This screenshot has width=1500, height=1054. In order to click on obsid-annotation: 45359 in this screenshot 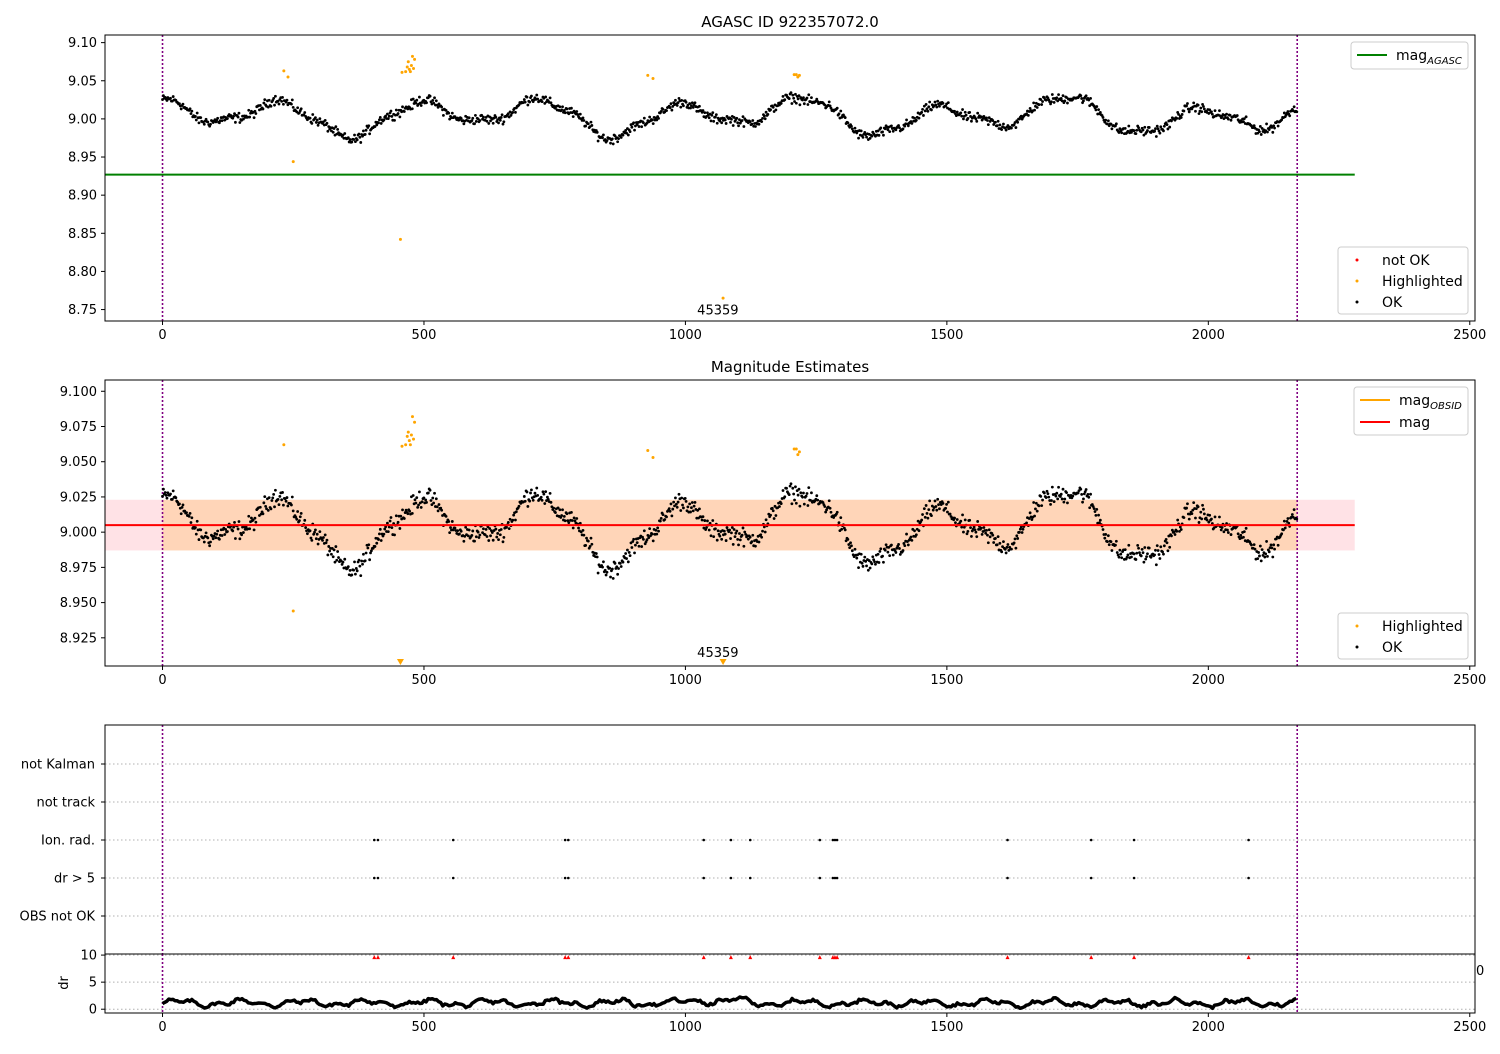, I will do `click(717, 310)`.